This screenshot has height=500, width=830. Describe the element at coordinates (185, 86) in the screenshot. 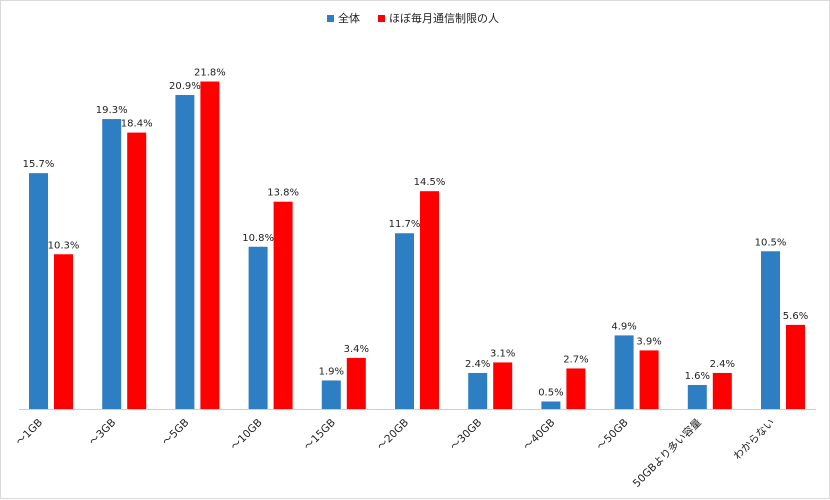

I see `value-label: 20.9%` at that location.